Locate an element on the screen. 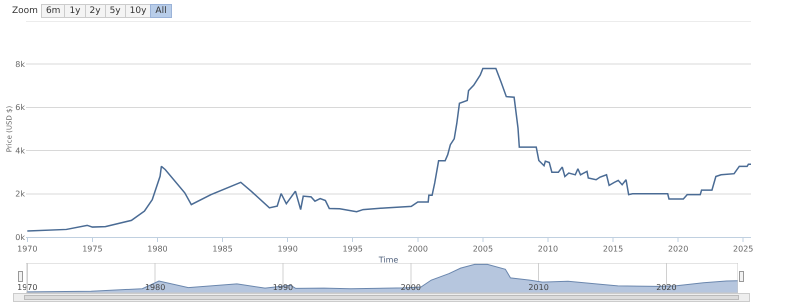  x-tick-label: 2005 is located at coordinates (483, 249).